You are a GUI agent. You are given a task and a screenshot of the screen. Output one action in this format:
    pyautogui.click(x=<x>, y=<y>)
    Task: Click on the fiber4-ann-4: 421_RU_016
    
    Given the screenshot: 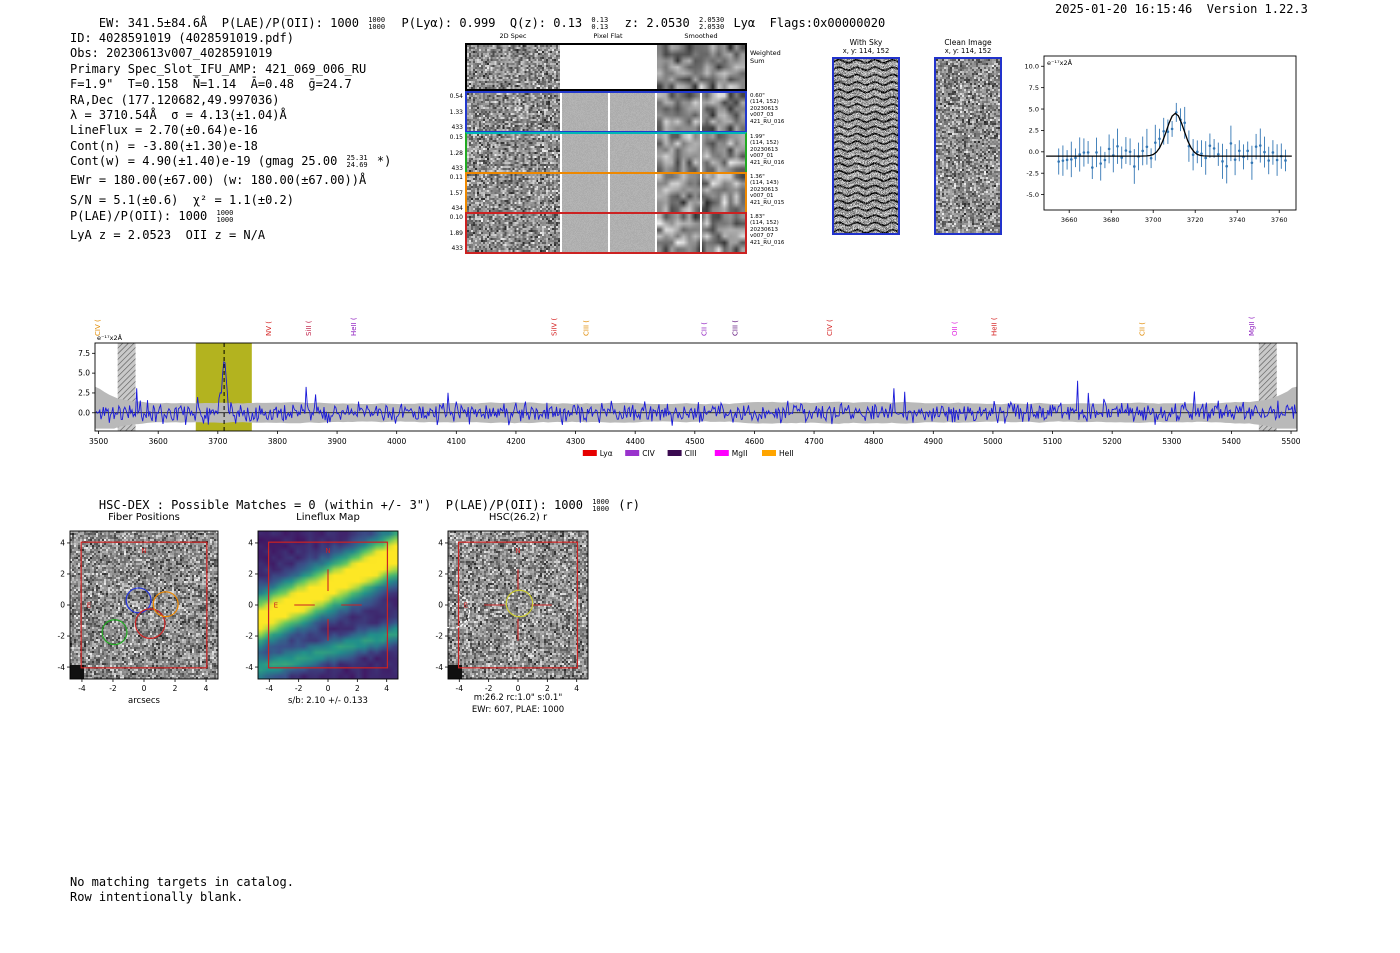 What is the action you would take?
    pyautogui.click(x=767, y=242)
    